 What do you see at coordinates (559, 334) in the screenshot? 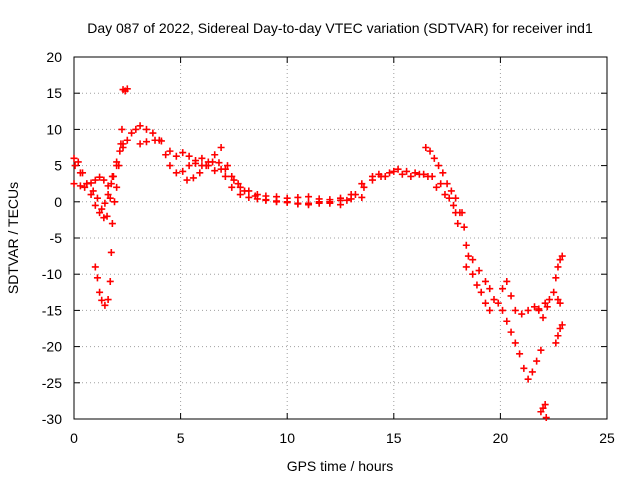
I see `series-trace-p` at bounding box center [559, 334].